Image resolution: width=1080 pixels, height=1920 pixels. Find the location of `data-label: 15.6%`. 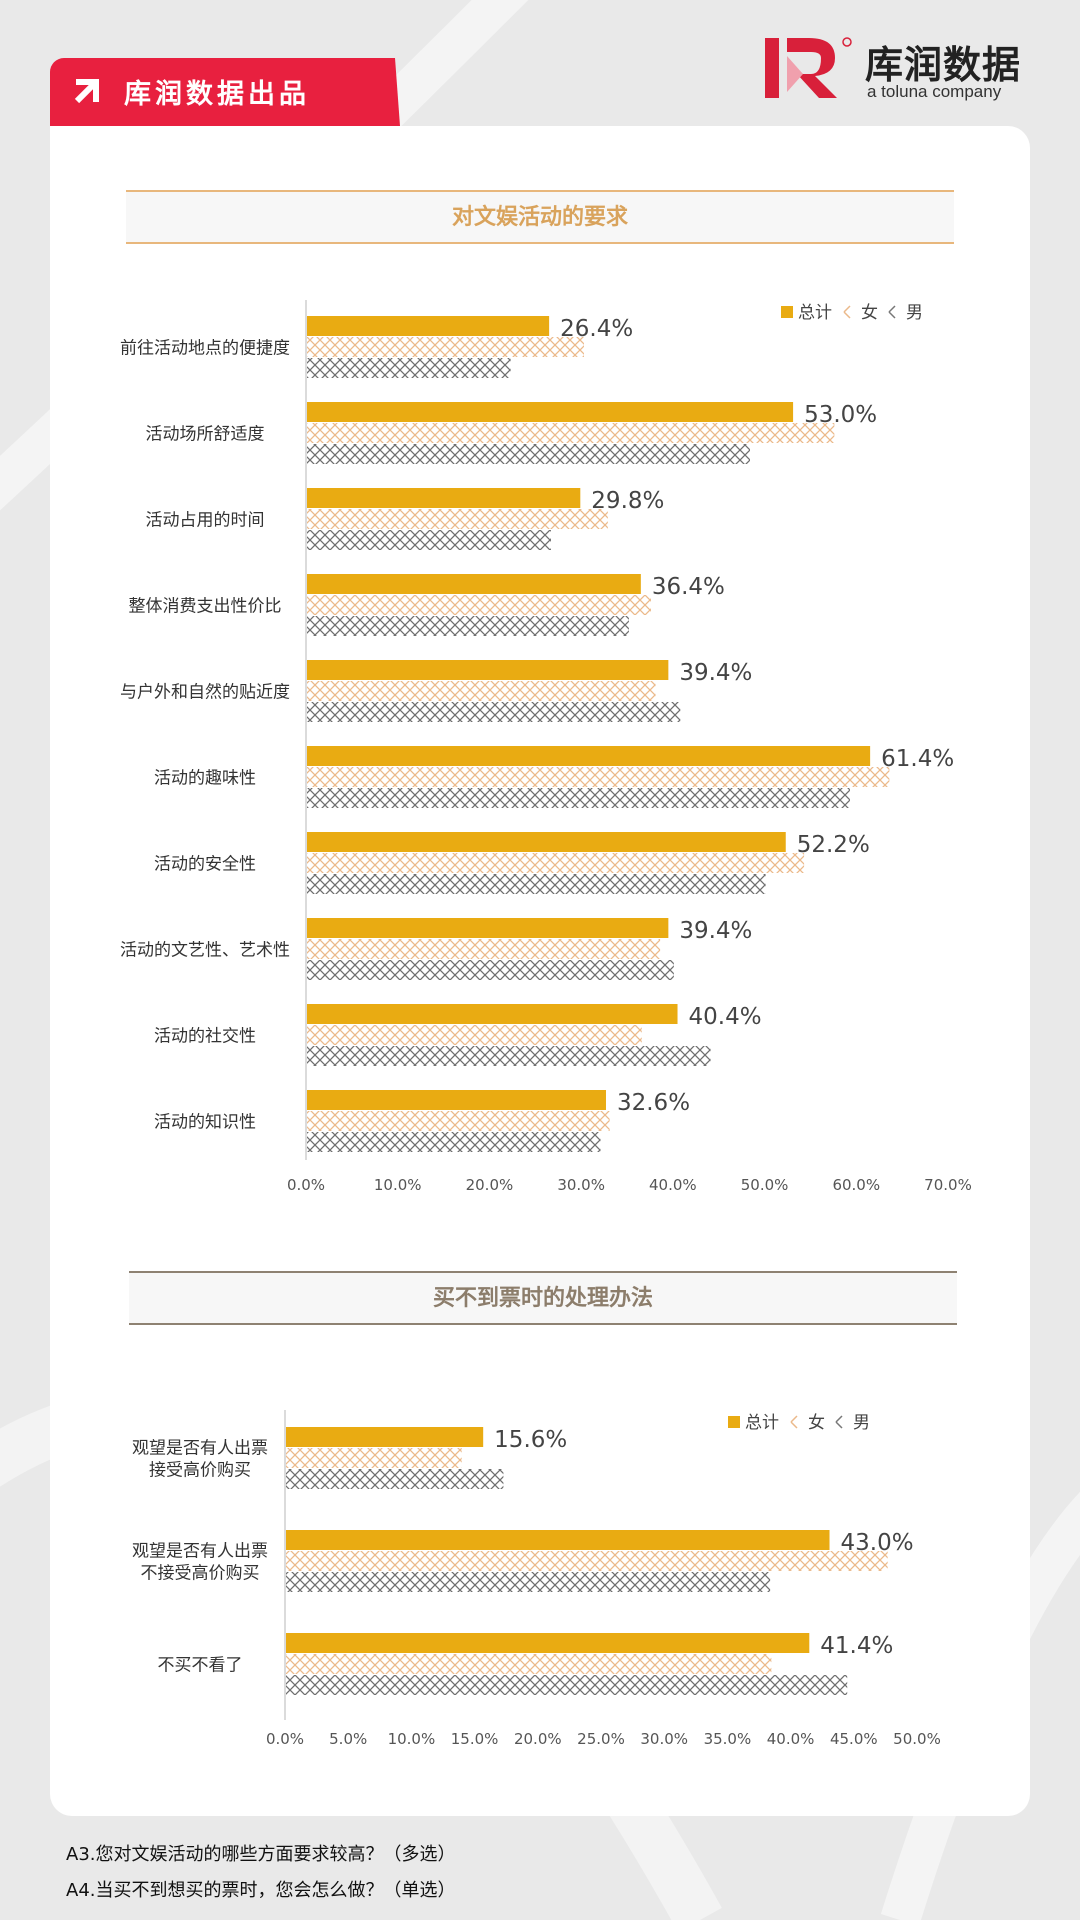

data-label: 15.6% is located at coordinates (530, 1440).